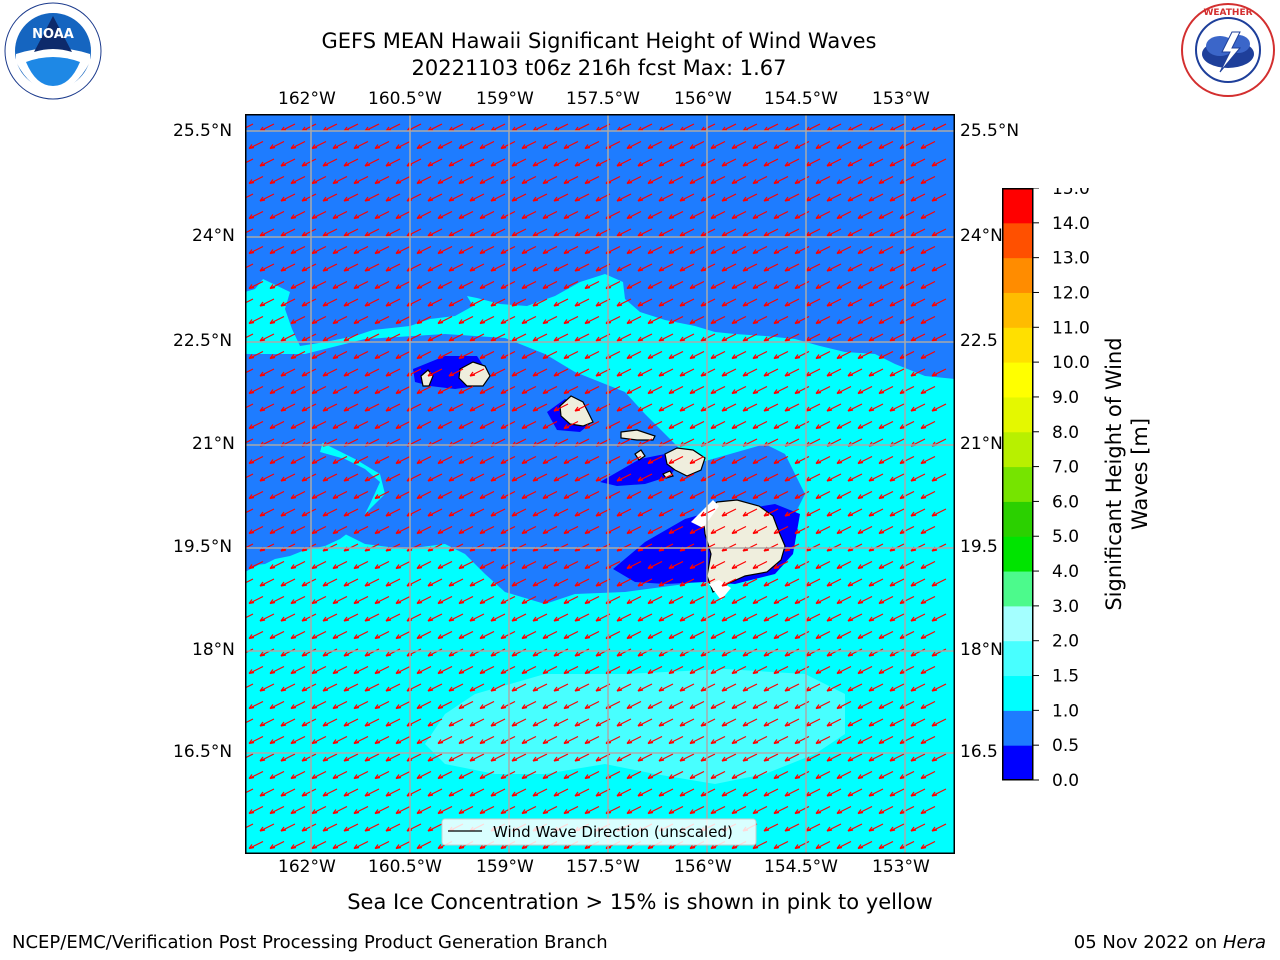 The width and height of the screenshot is (1280, 960). I want to click on colorbar-tick-label: 2.0, so click(1065, 642).